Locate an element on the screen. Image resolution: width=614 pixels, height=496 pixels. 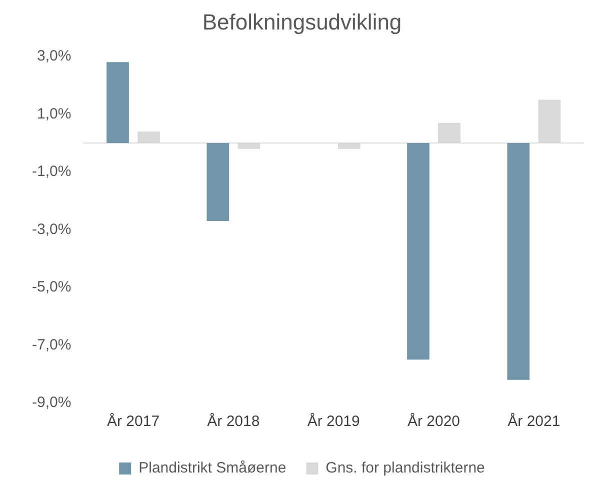
y-tick-label: -3,0% is located at coordinates (52, 229).